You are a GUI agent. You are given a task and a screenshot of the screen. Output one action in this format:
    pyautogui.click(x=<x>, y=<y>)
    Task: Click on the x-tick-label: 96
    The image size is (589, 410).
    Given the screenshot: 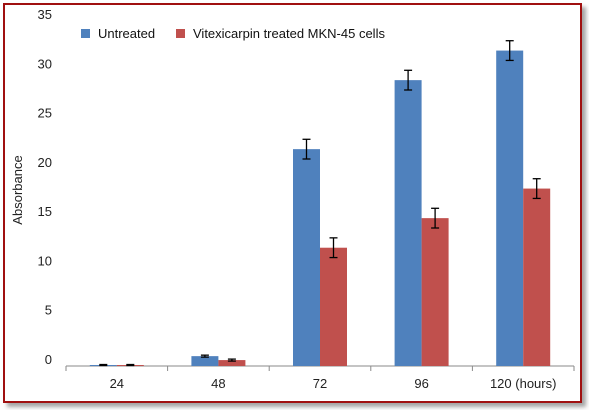 What is the action you would take?
    pyautogui.click(x=421, y=383)
    